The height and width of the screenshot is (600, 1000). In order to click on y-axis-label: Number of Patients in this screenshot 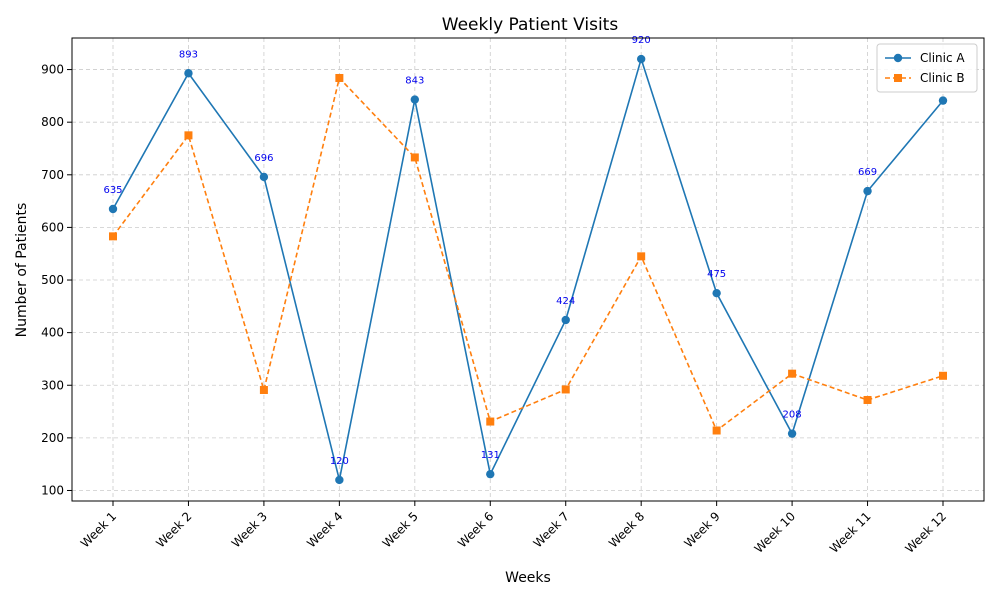, I will do `click(22, 270)`.